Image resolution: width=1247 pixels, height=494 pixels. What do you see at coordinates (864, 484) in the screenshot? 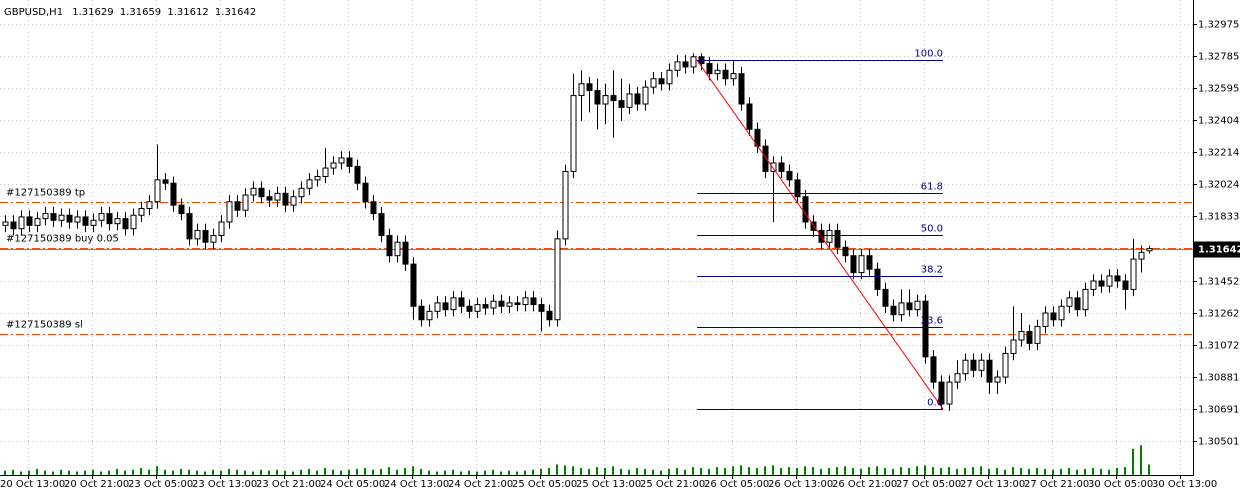
I see `x-tick-label: 26 Oct 21:00` at bounding box center [864, 484].